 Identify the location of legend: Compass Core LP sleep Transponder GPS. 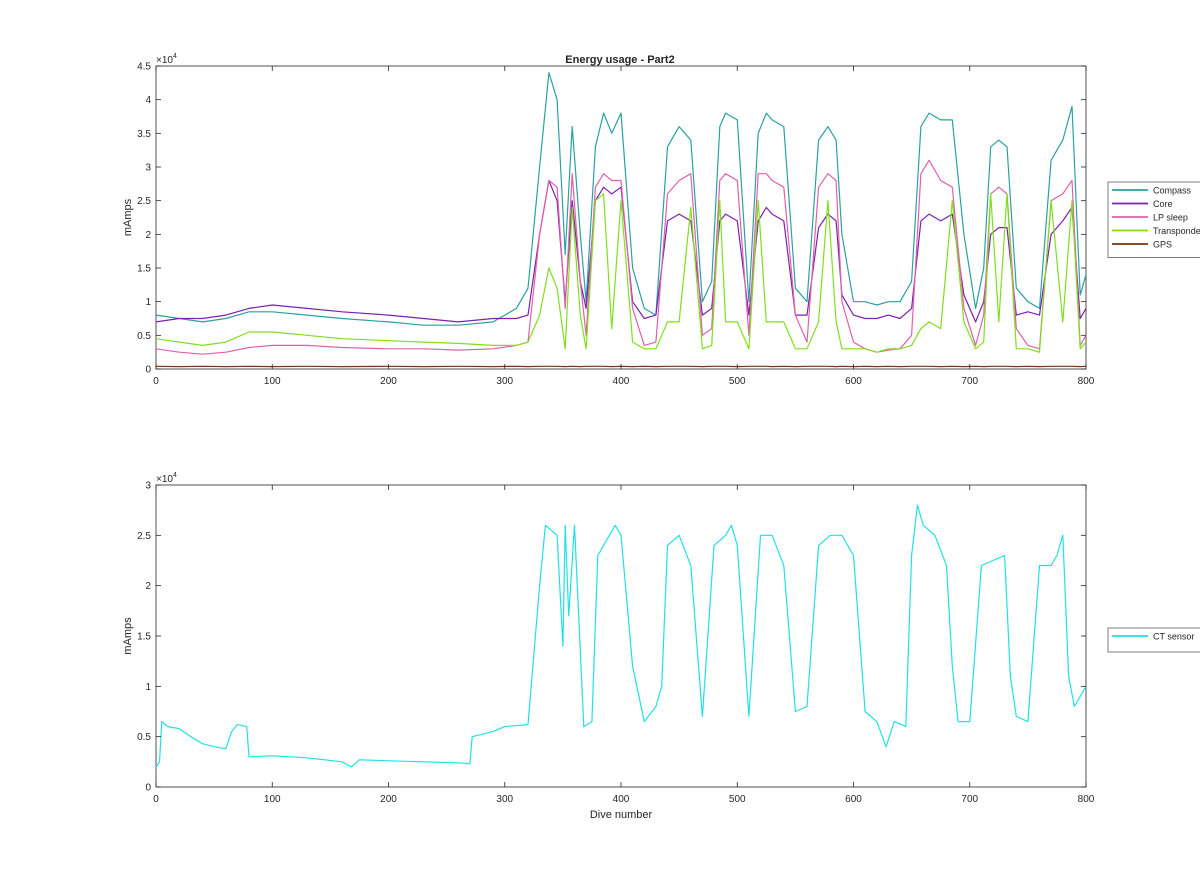
(1153, 219).